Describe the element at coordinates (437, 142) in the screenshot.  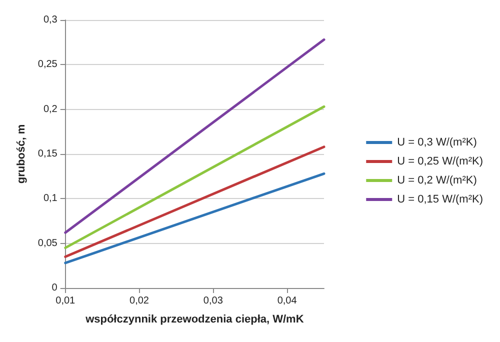
I see `legend-label: U = 0,3 W/(m²K)` at that location.